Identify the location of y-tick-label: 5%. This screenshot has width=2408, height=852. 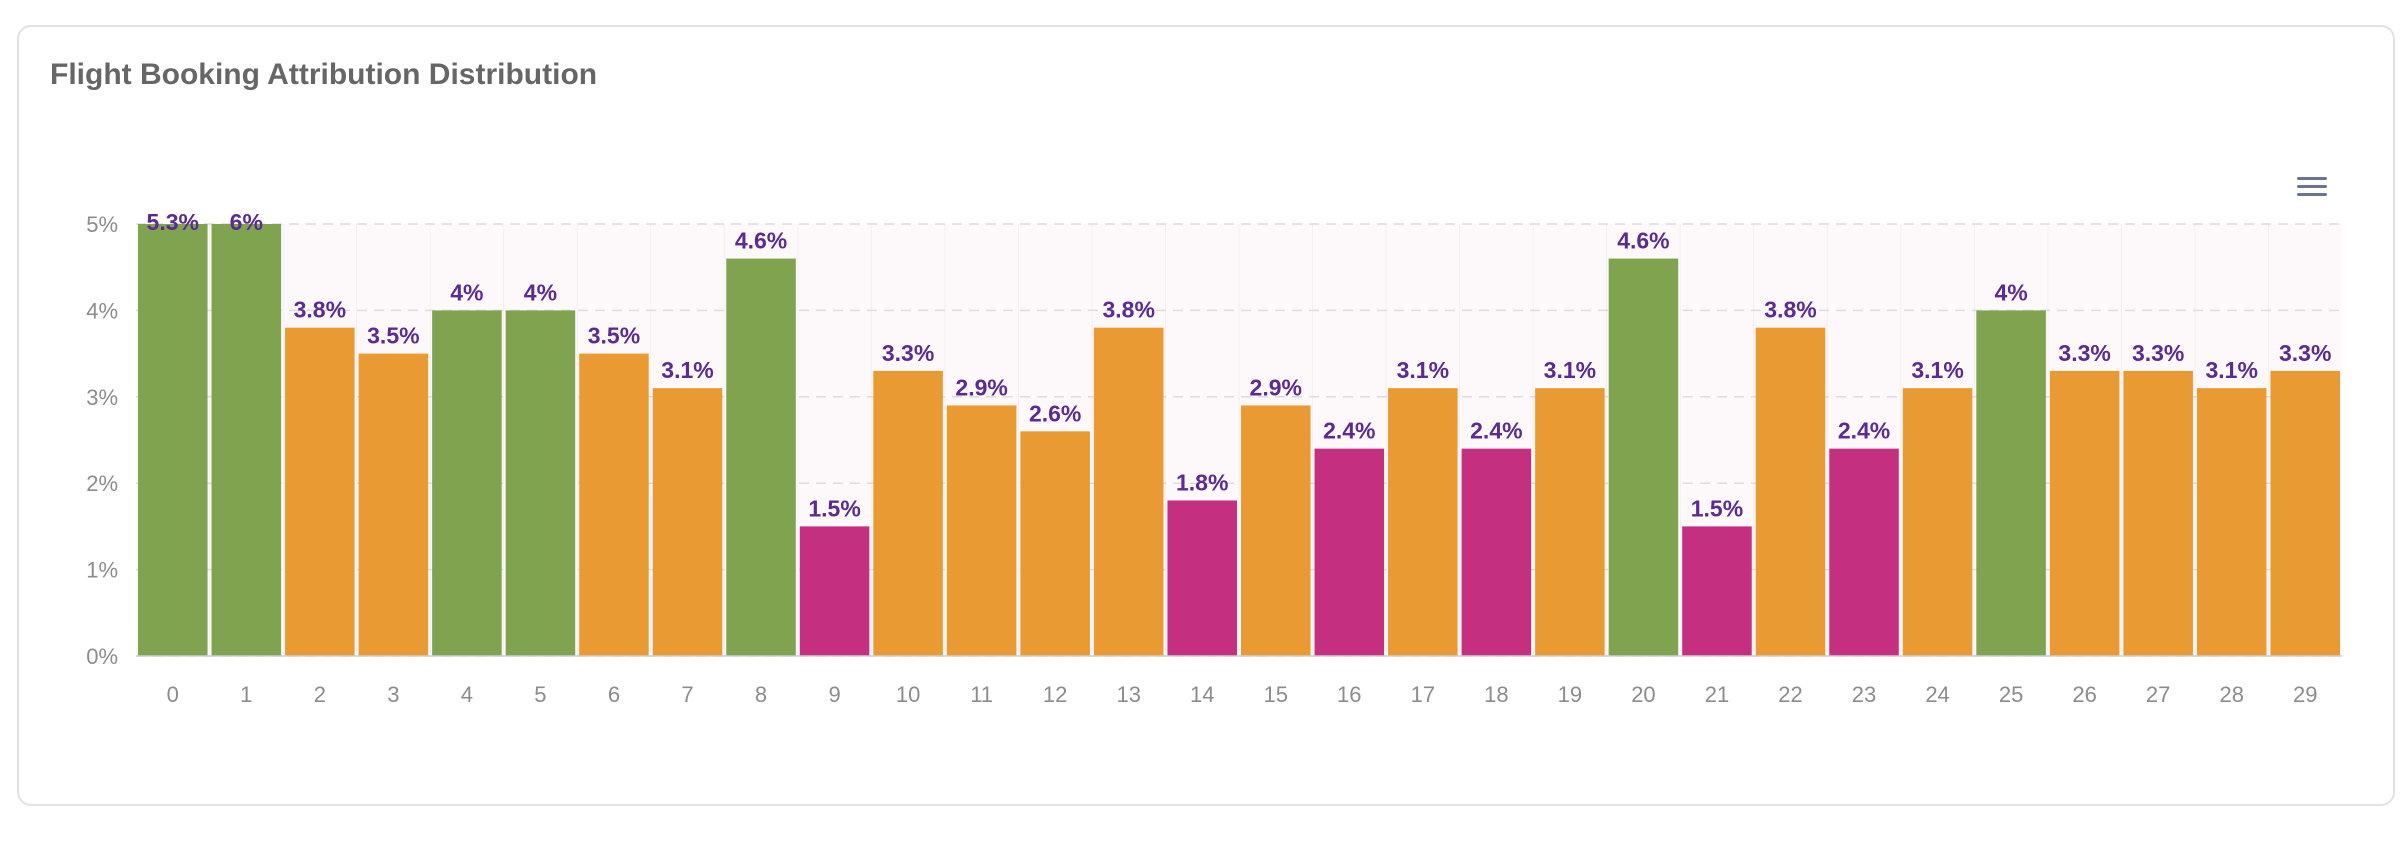
(102, 224).